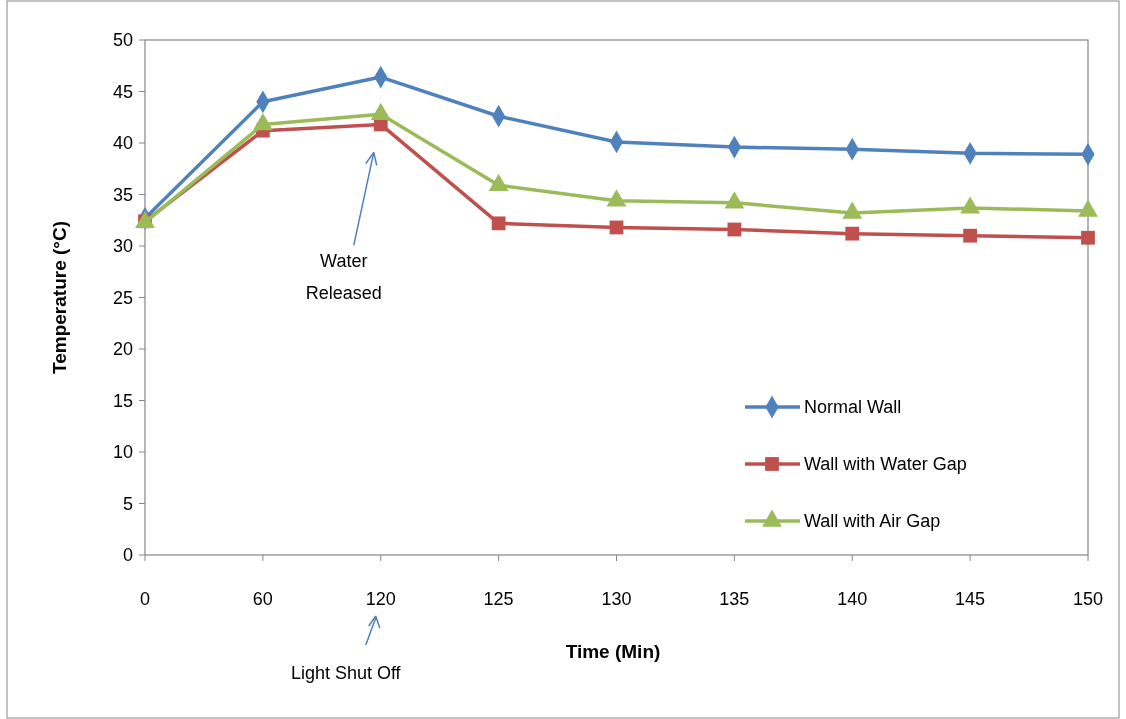 The image size is (1126, 719). I want to click on legend-label: Normal Wall, so click(853, 407).